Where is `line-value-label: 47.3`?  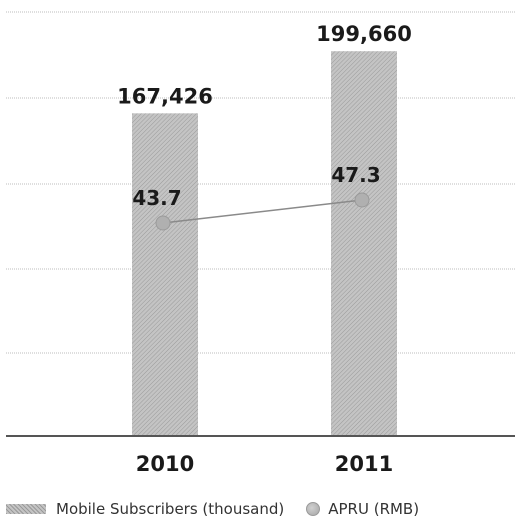
line-value-label: 47.3 is located at coordinates (355, 175).